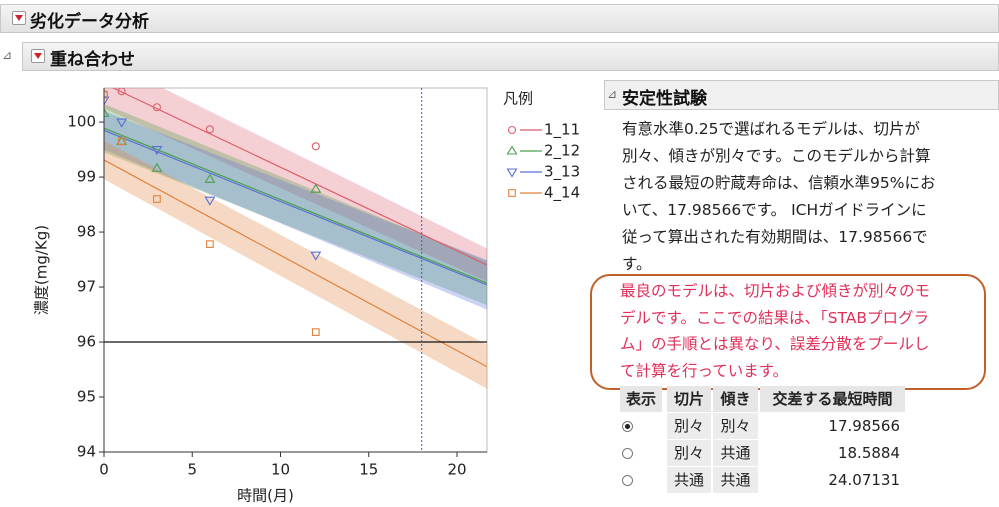 The width and height of the screenshot is (999, 507). I want to click on table-header: 傾き, so click(735, 399).